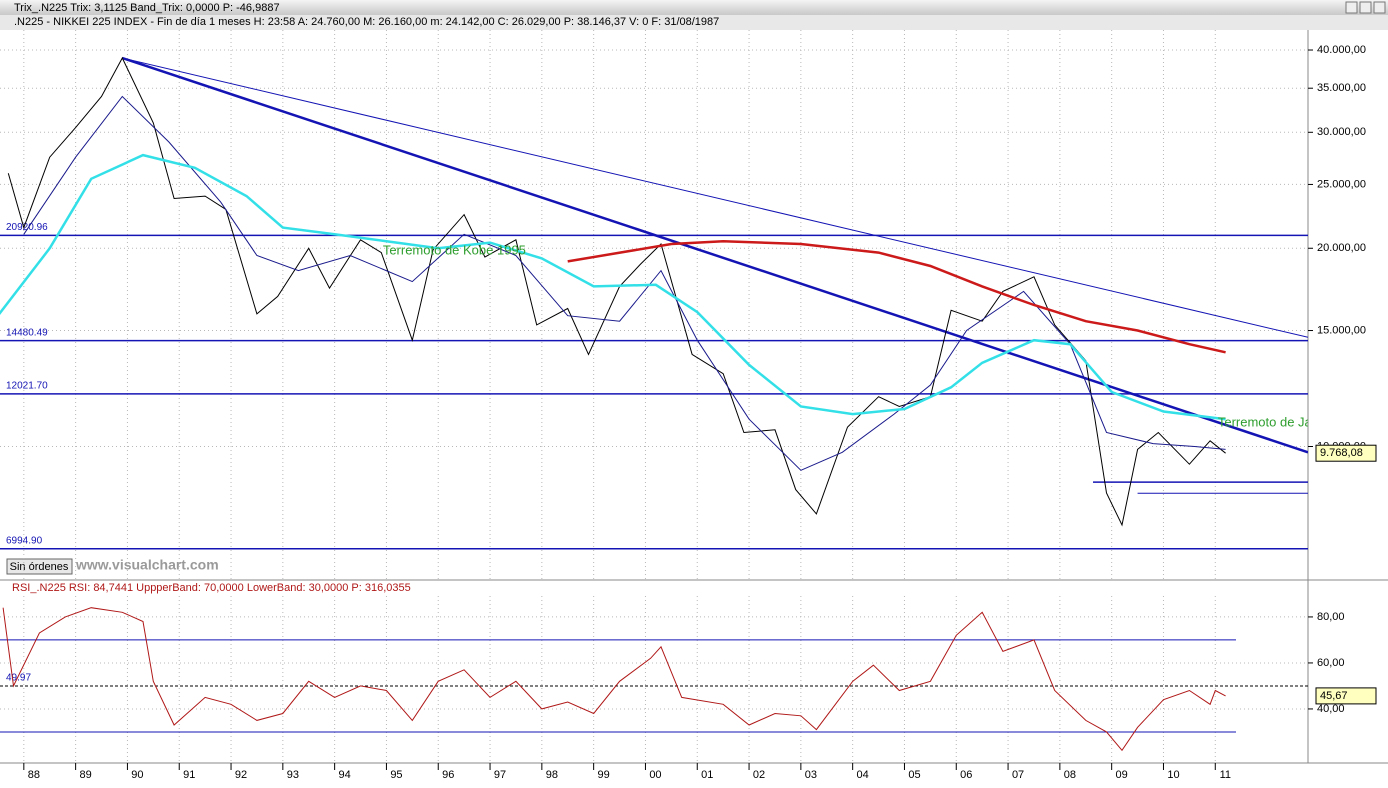  Describe the element at coordinates (86, 775) in the screenshot. I see `x-tick-label: 89` at that location.